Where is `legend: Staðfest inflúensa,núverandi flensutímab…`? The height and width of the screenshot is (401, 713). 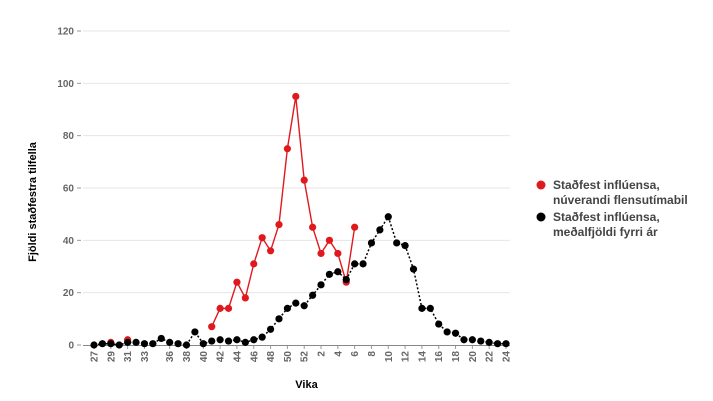 legend: Staðfest inflúensa,núverandi flensutímab… is located at coordinates (612, 208).